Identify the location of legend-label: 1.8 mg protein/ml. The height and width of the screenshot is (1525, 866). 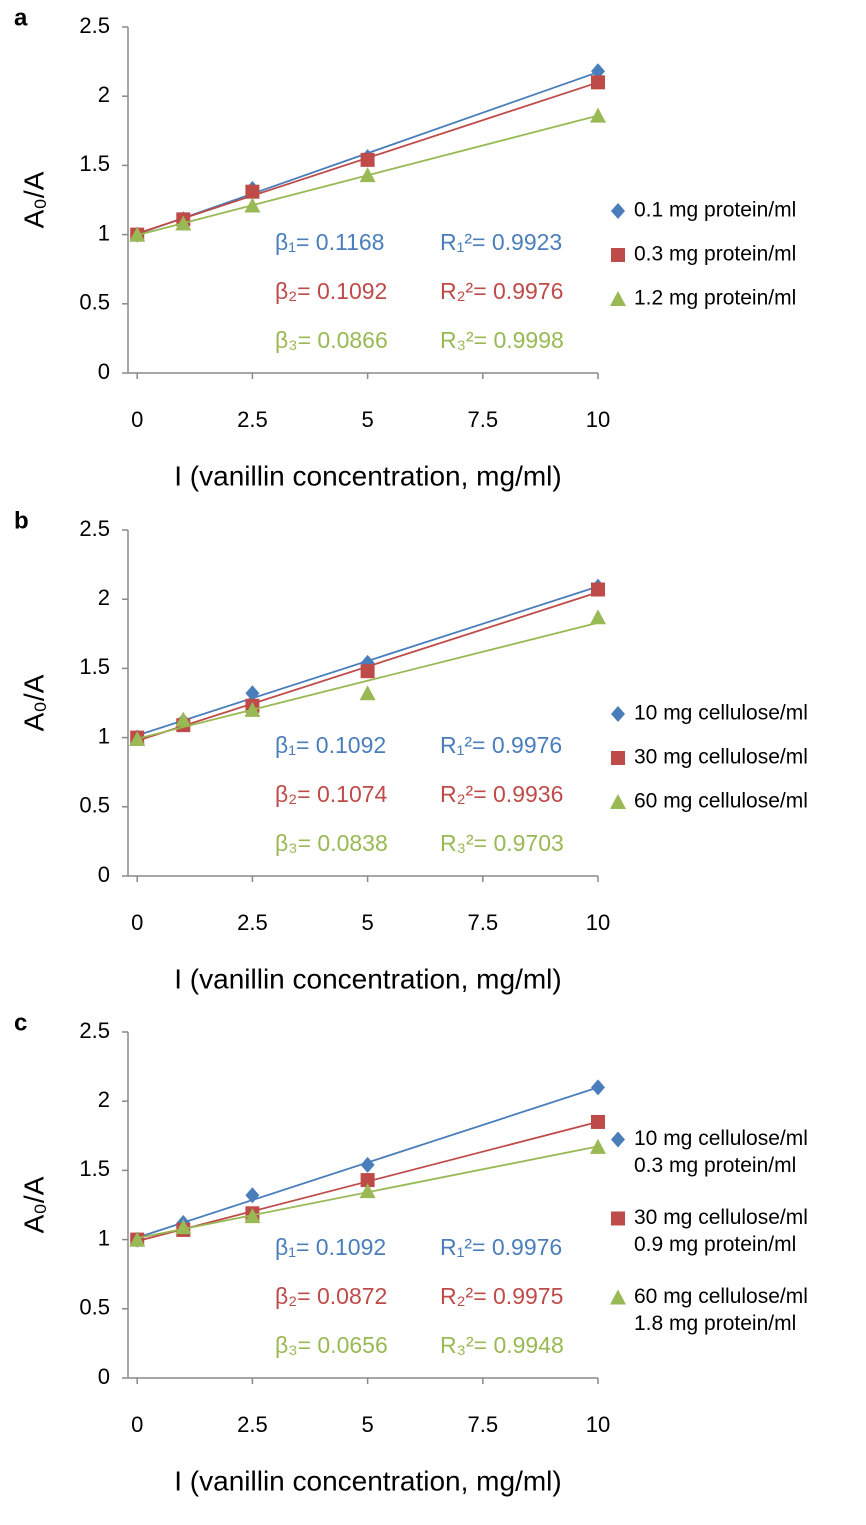
(715, 1323).